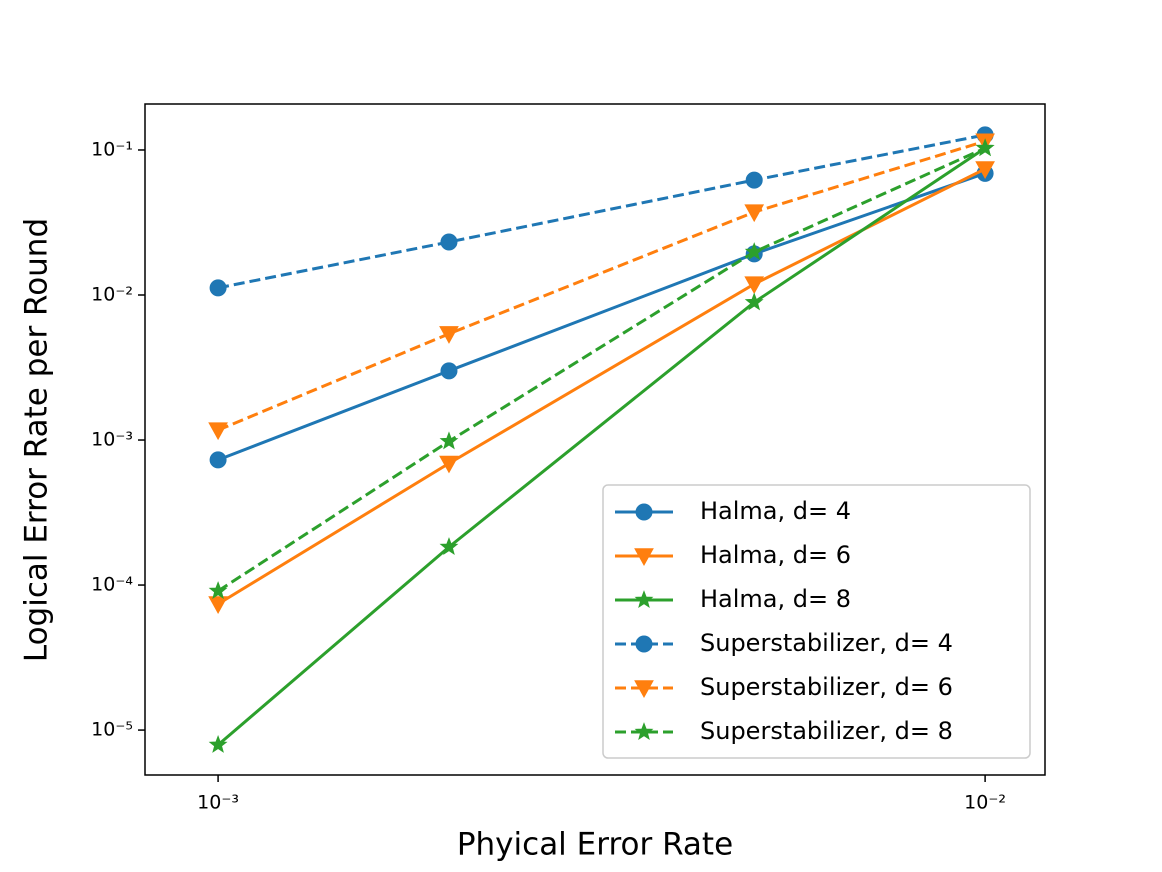 The width and height of the screenshot is (1162, 872). I want to click on legend-label: Superstabilizer, d= 4, so click(826, 643).